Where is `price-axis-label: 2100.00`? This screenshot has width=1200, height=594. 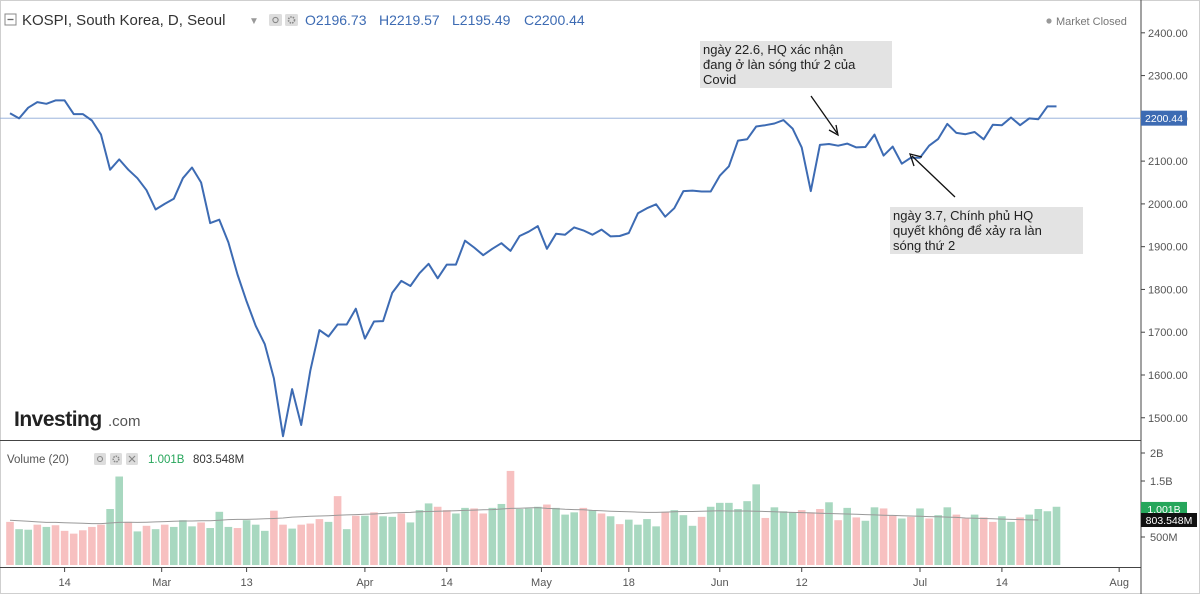
price-axis-label: 2100.00 is located at coordinates (1168, 162).